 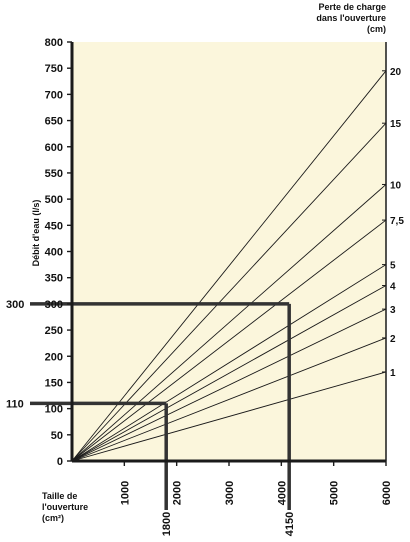 What do you see at coordinates (393, 310) in the screenshot?
I see `series-label: 3` at bounding box center [393, 310].